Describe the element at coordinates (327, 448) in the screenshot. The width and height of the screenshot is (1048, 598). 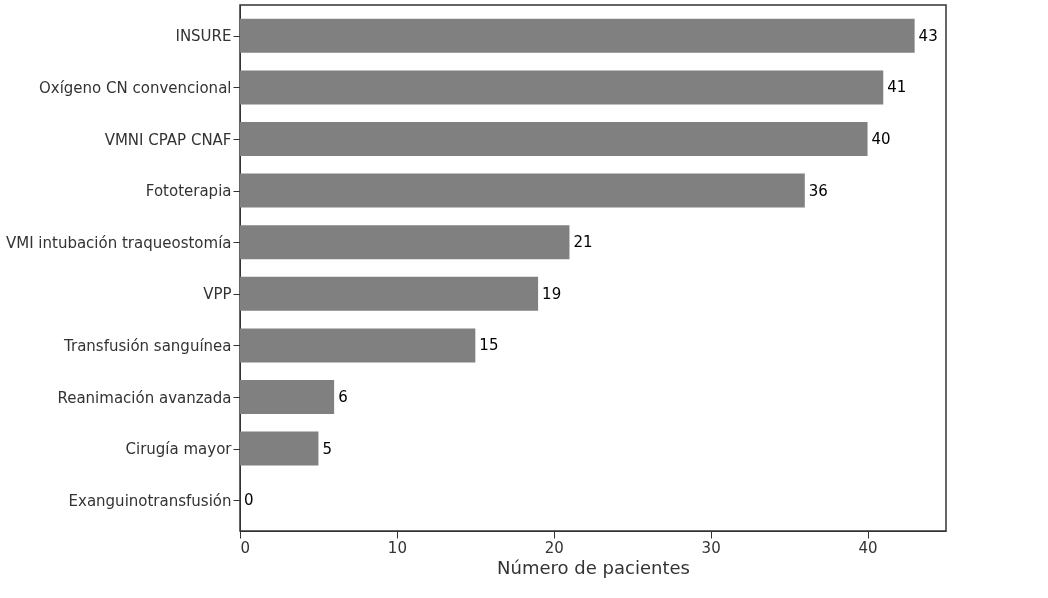
I see `data-label: 5` at that location.